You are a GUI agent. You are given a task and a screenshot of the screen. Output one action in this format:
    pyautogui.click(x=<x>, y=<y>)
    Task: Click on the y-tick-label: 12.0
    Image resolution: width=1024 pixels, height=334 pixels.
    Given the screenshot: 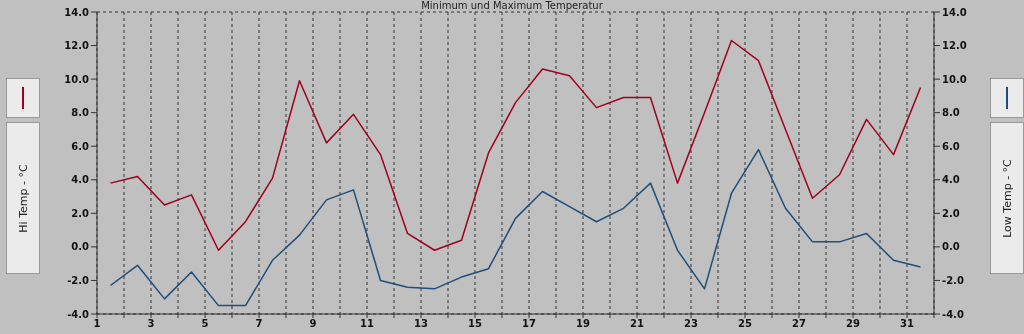 What is the action you would take?
    pyautogui.click(x=77, y=46)
    